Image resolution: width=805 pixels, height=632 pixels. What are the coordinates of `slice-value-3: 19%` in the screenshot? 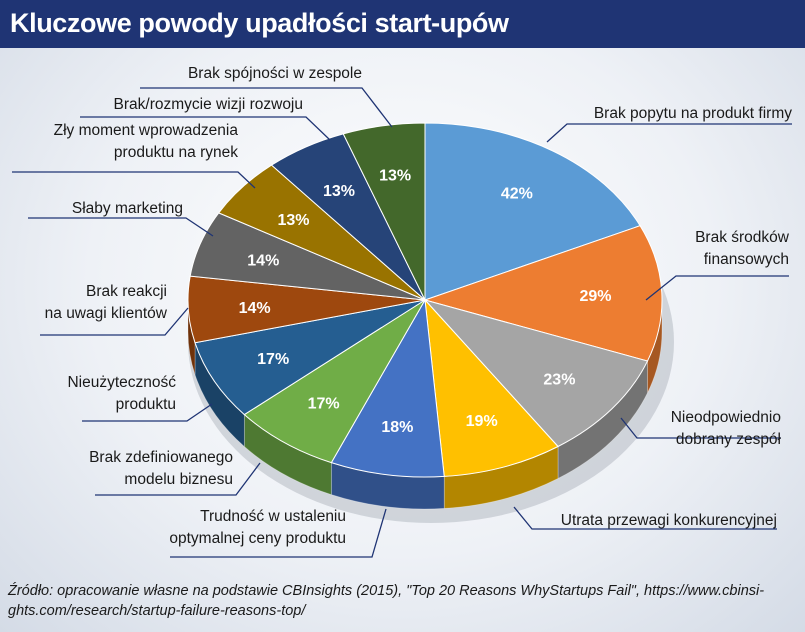 It's located at (482, 421).